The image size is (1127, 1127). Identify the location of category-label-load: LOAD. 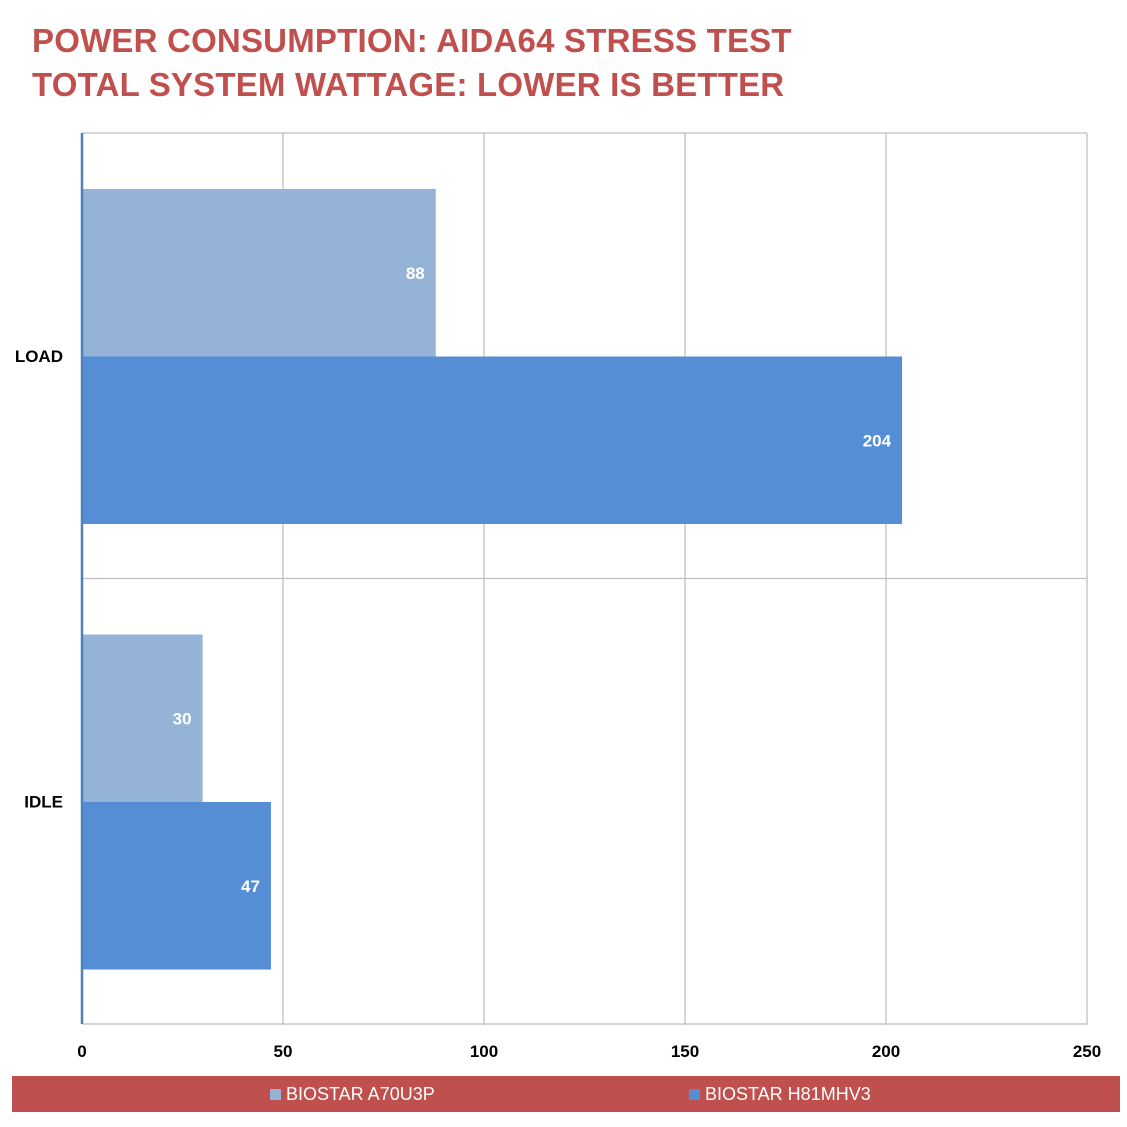
(39, 356).